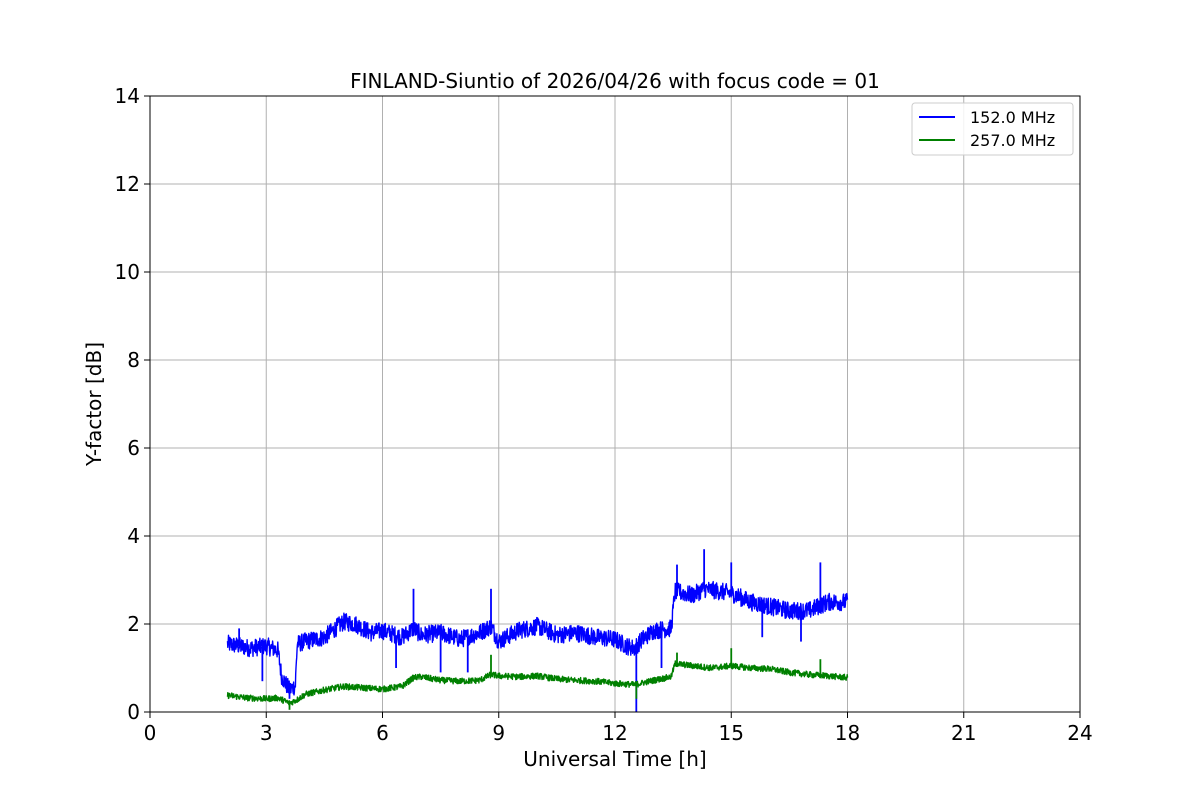 The height and width of the screenshot is (800, 1200). Describe the element at coordinates (382, 733) in the screenshot. I see `x-tick-label: 6` at that location.